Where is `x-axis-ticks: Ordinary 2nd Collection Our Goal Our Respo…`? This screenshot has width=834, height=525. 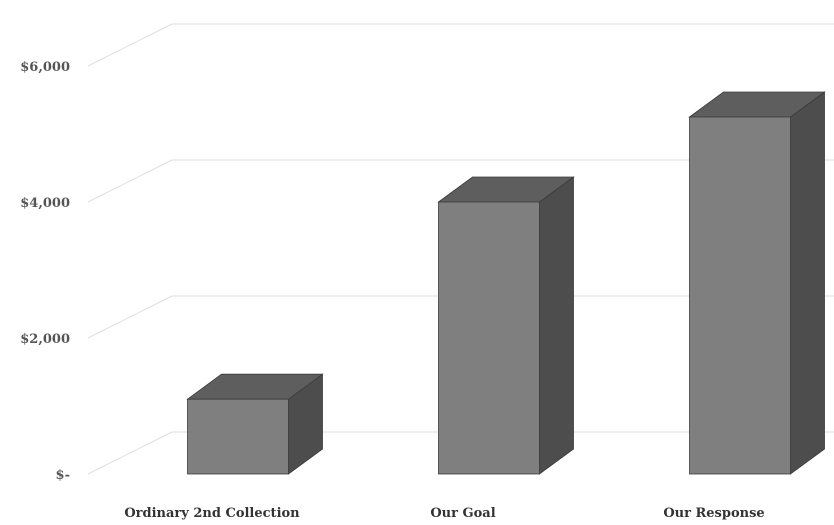 x-axis-ticks: Ordinary 2nd Collection Our Goal Our Respo… is located at coordinates (444, 513).